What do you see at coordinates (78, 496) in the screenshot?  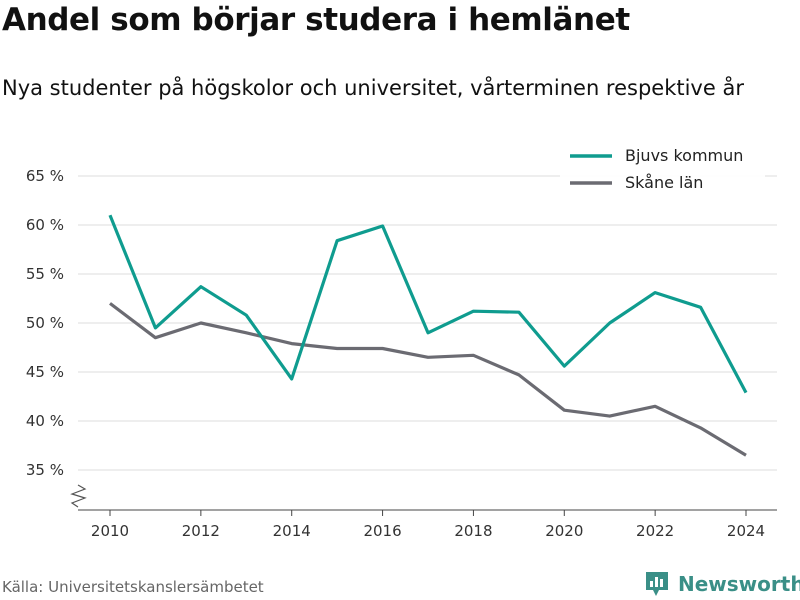 I see `axis-break-icon` at bounding box center [78, 496].